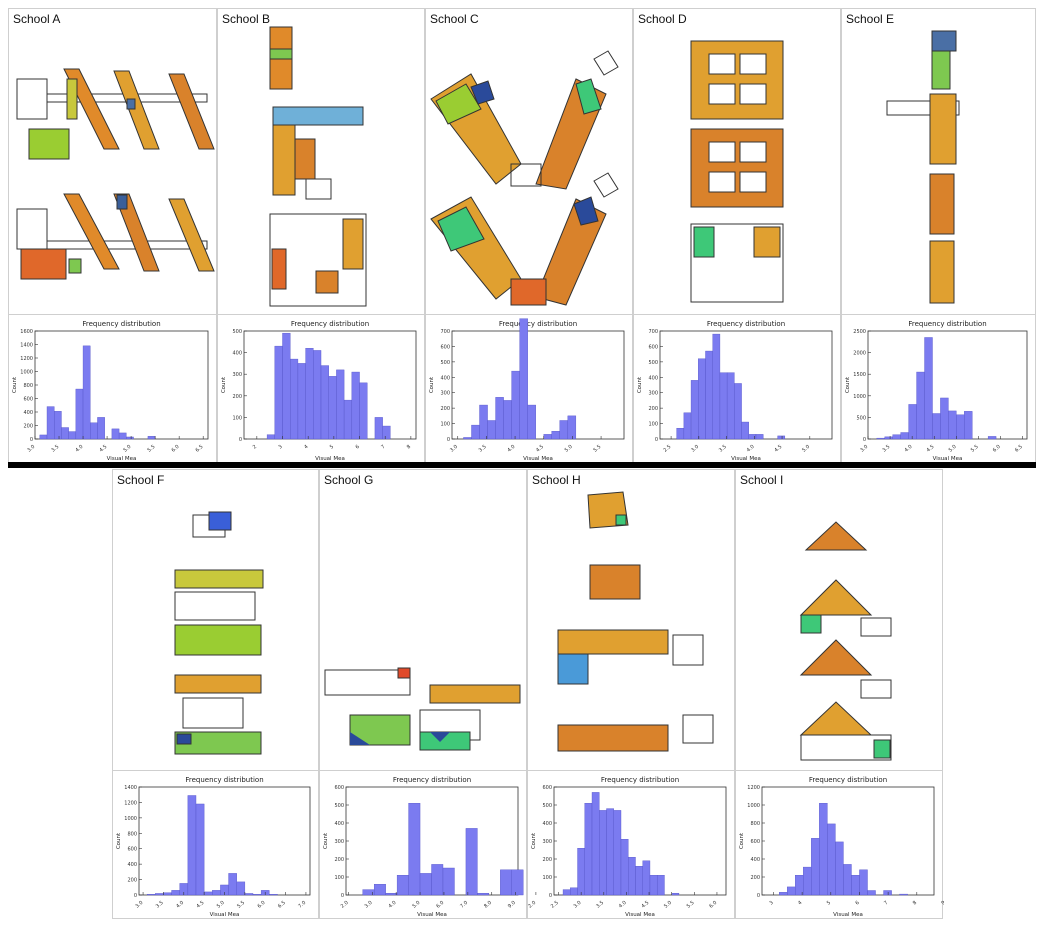  Describe the element at coordinates (422, 709) in the screenshot. I see `floor-plan-school-g` at that location.